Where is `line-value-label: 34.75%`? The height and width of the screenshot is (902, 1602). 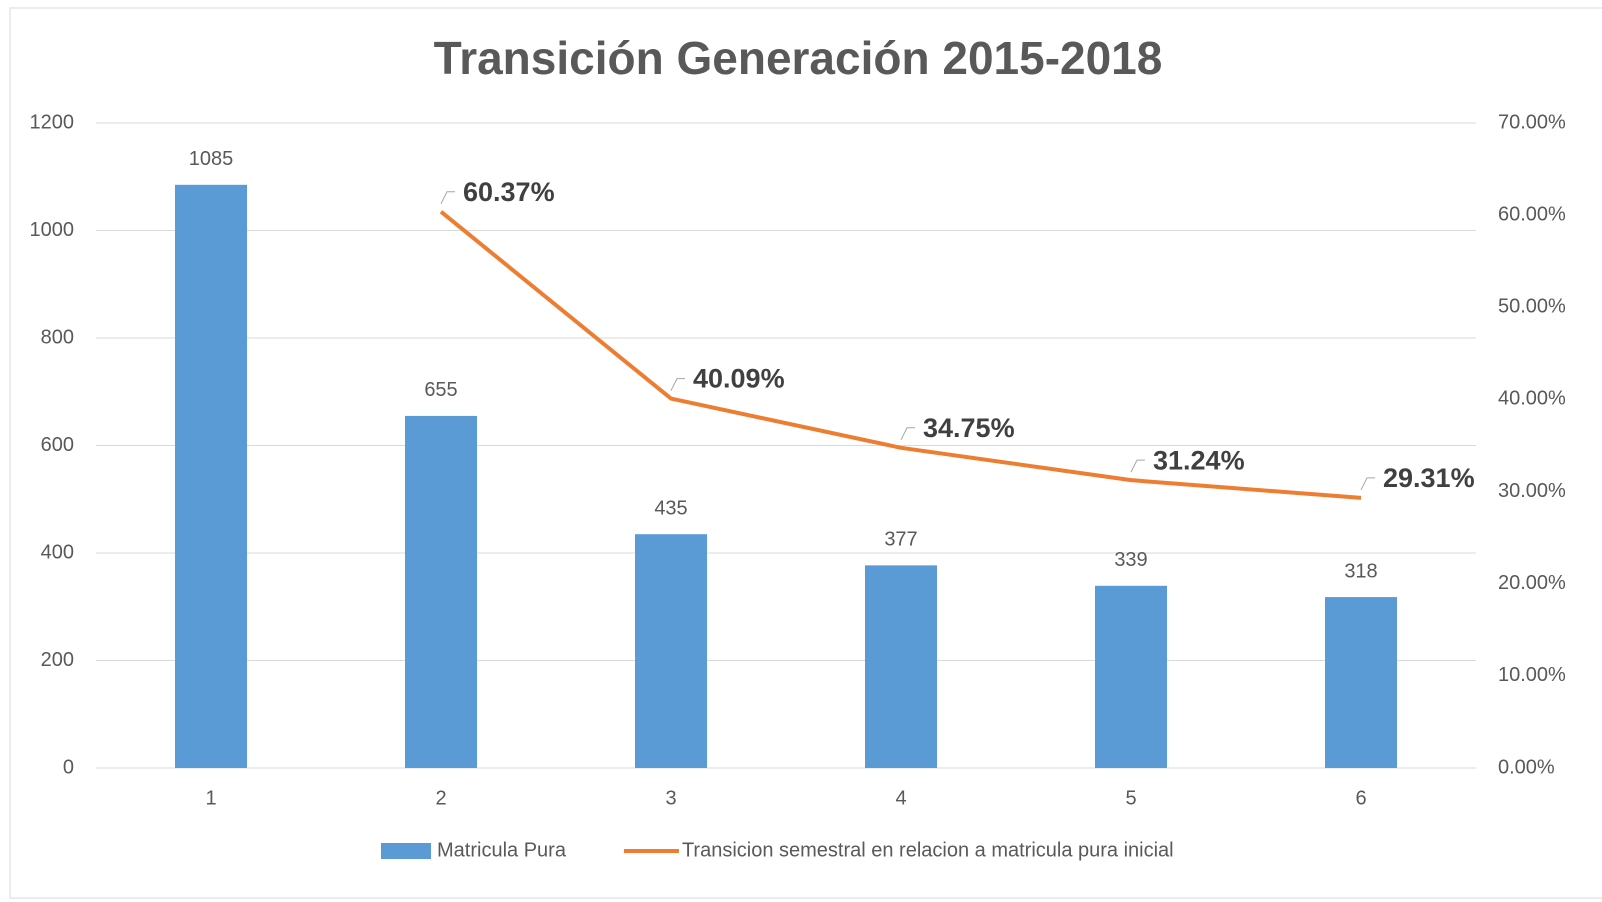
line-value-label: 34.75% is located at coordinates (969, 428).